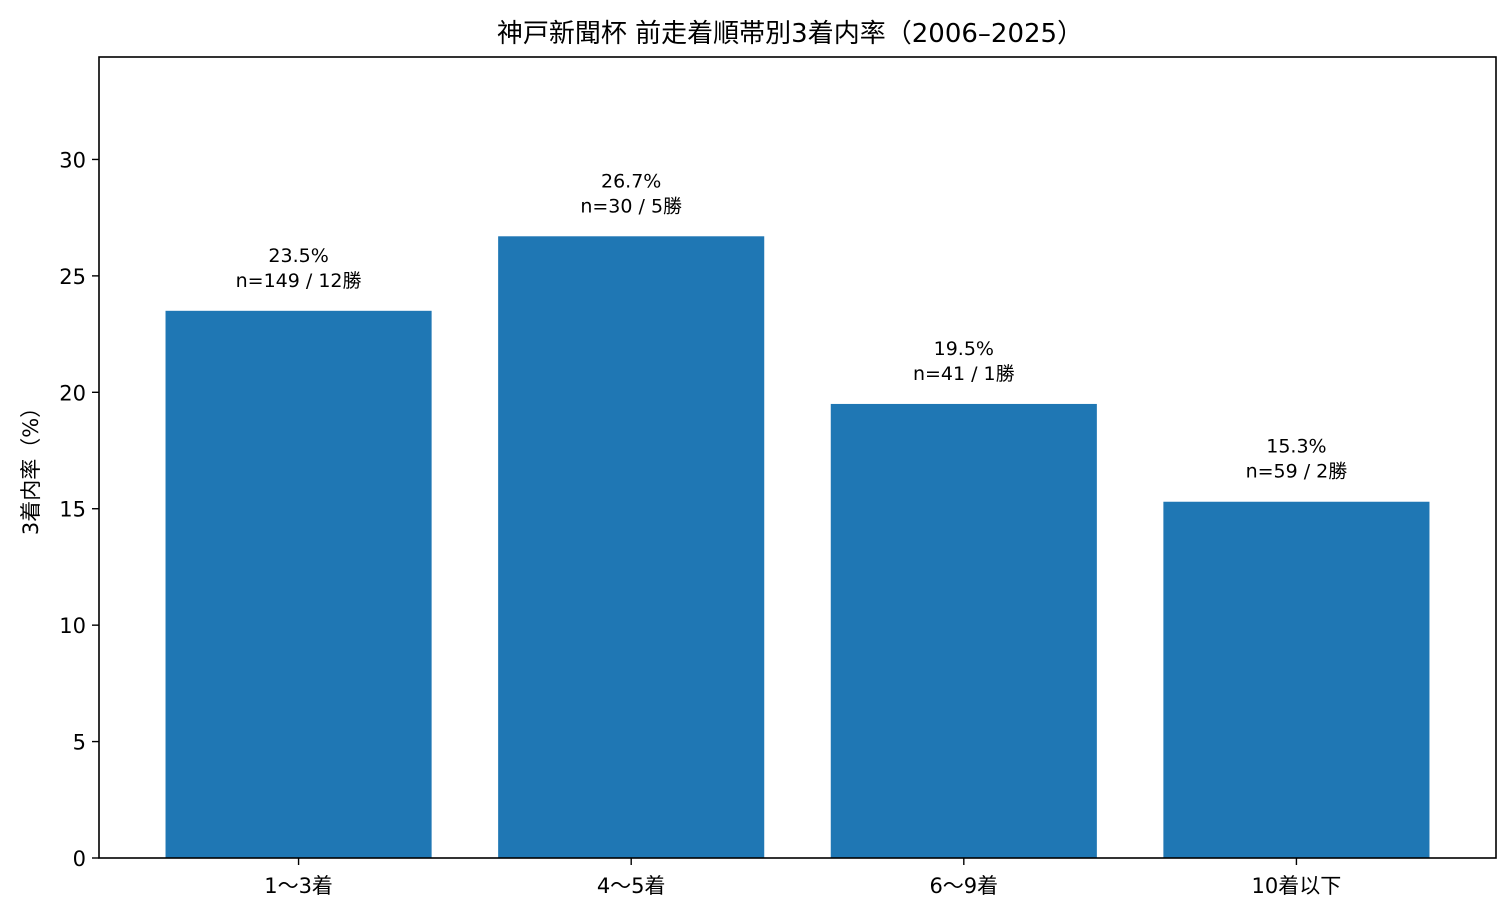  What do you see at coordinates (298, 886) in the screenshot?
I see `x-tick-label: 1〜3着` at bounding box center [298, 886].